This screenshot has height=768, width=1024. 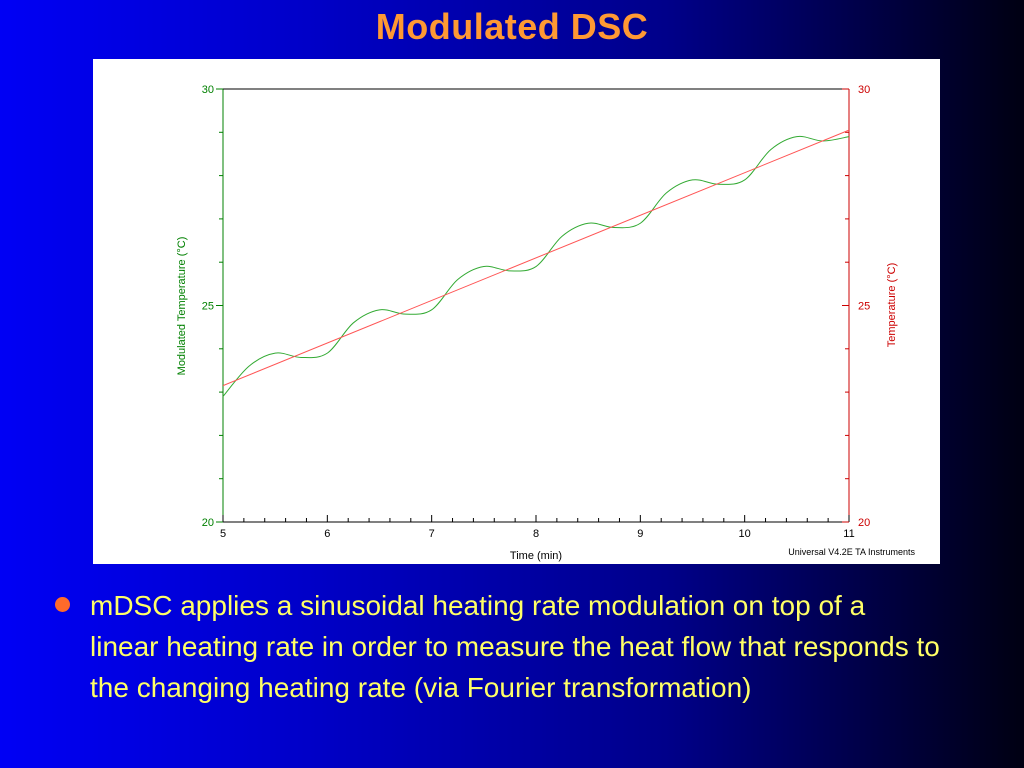 I want to click on y-right-tick-label: 25, so click(x=864, y=307).